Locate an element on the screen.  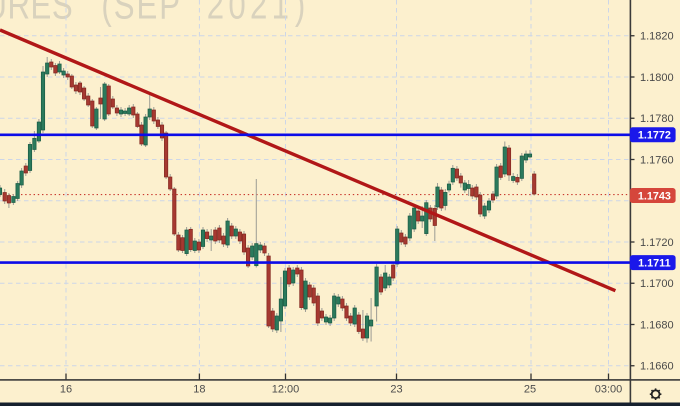
svg-text: (SEP is located at coordinates (141, 13).